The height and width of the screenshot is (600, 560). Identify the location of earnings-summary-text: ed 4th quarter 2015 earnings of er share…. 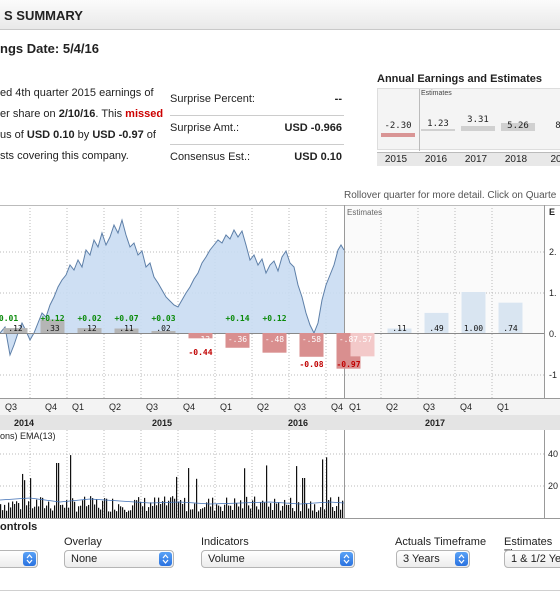
(85, 125).